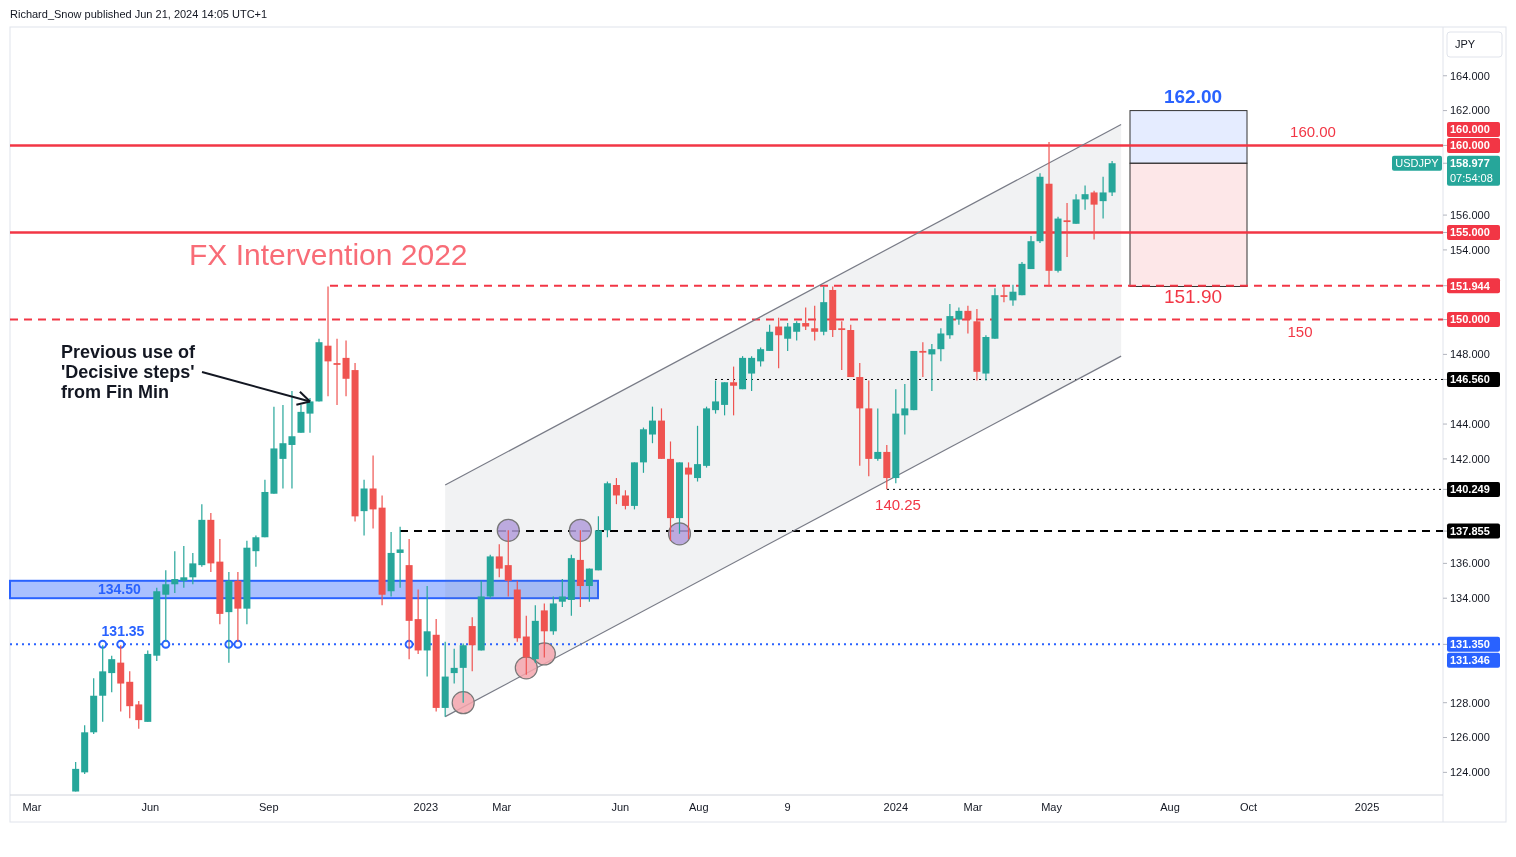 This screenshot has width=1516, height=857. Describe the element at coordinates (1470, 319) in the screenshot. I see `y-tick-label: 150.000` at that location.